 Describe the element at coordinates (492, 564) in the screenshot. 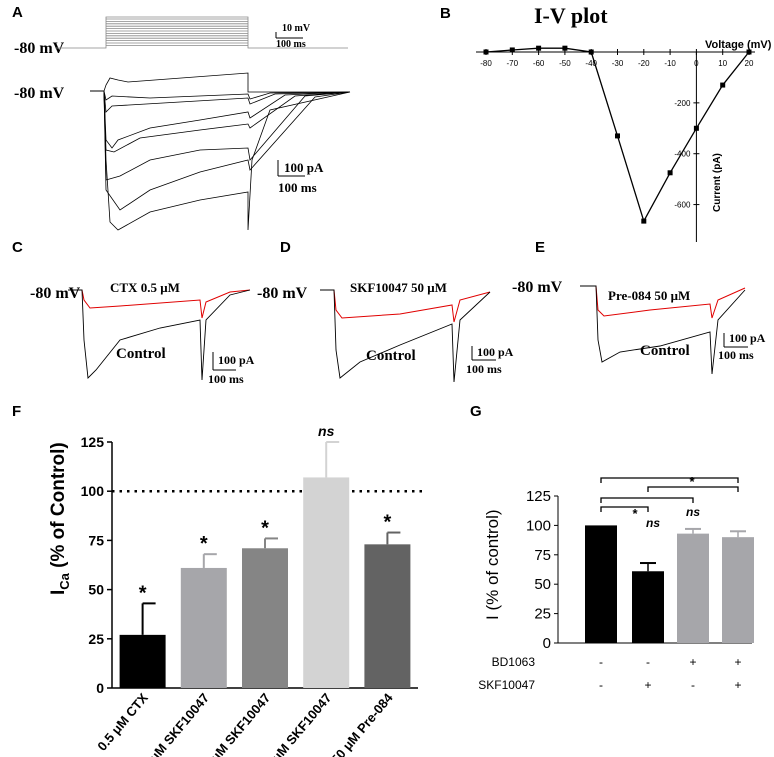

I see `g-ylabel: I (% of control)` at that location.